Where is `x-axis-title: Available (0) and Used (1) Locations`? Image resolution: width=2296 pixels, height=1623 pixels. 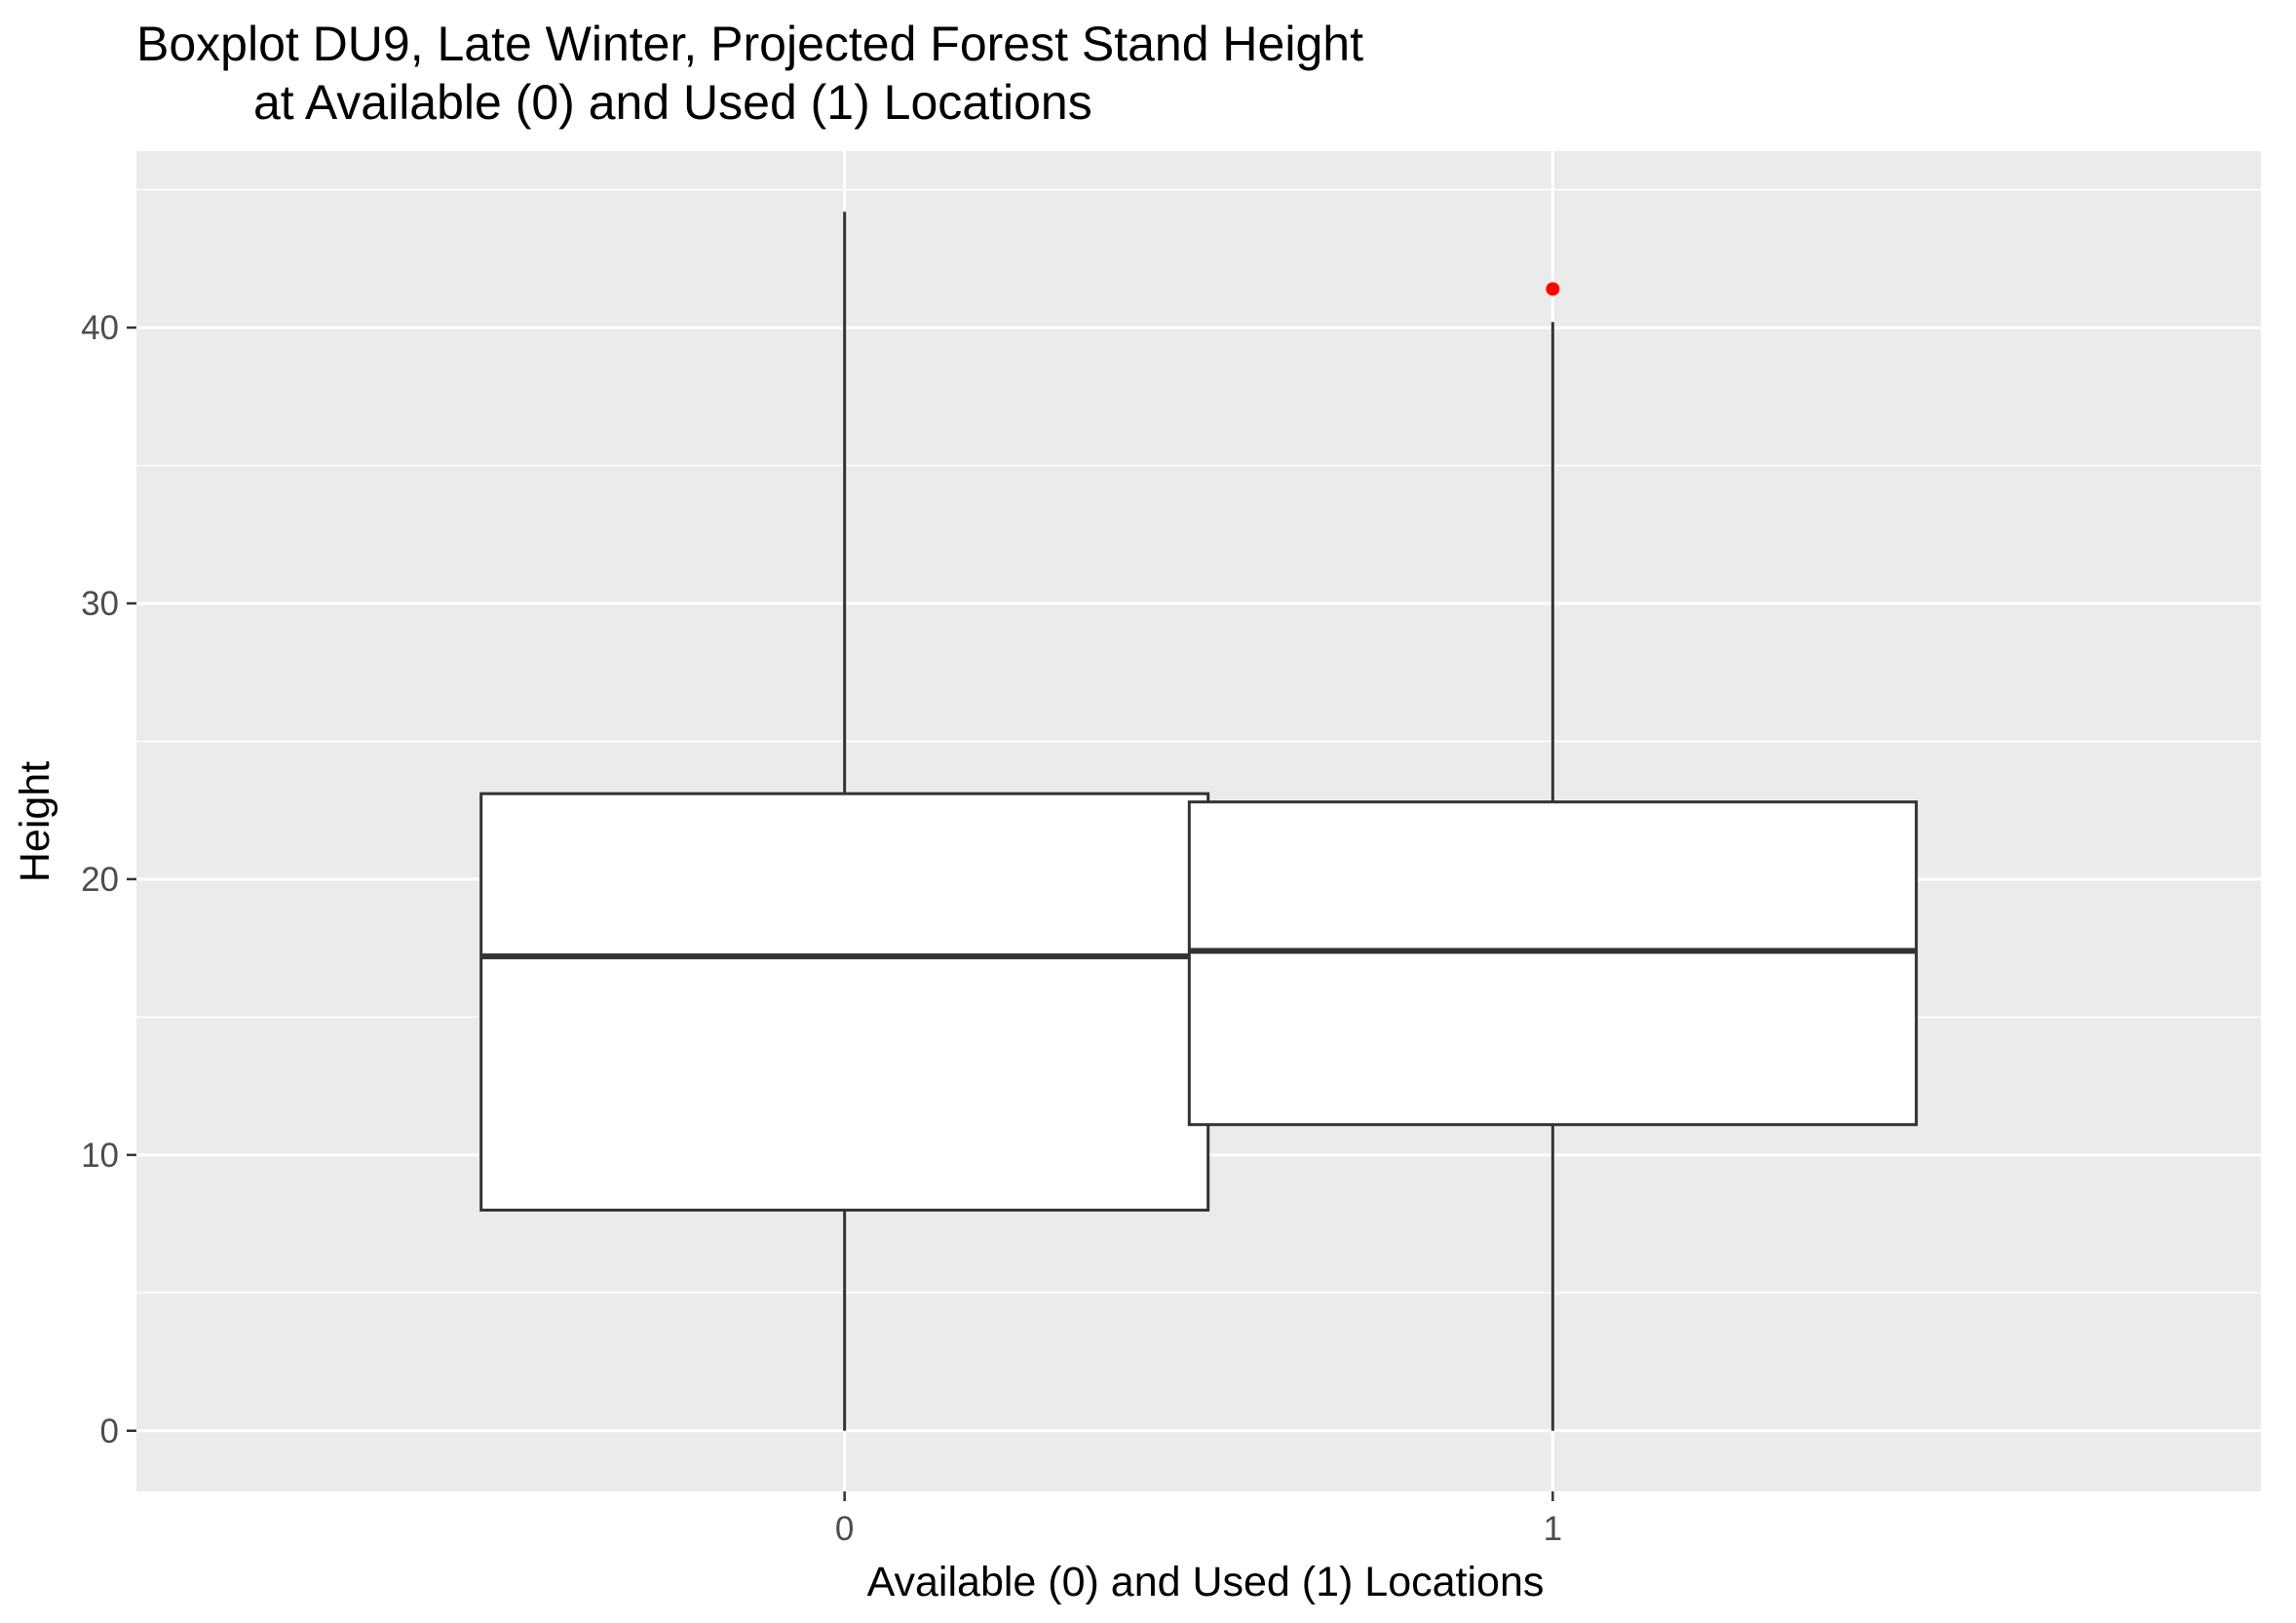 x-axis-title: Available (0) and Used (1) Locations is located at coordinates (1206, 1582).